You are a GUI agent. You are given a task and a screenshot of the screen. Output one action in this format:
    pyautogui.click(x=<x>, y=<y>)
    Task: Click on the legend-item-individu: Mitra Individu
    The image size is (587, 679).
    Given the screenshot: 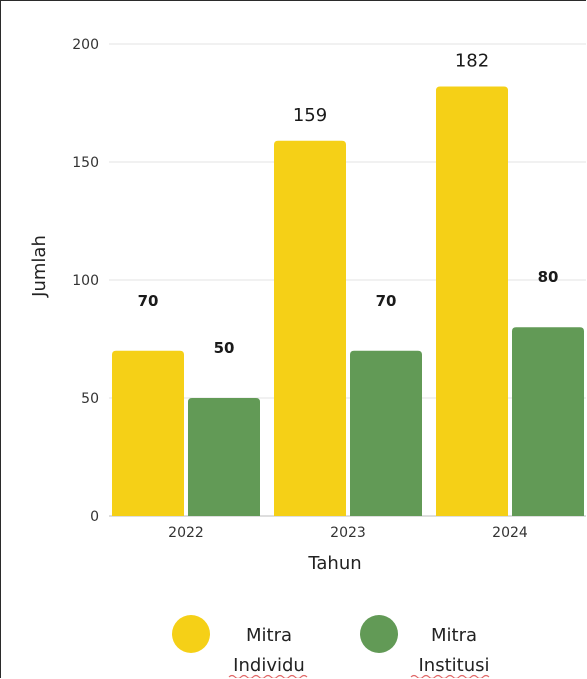 What is the action you would take?
    pyautogui.click(x=239, y=646)
    